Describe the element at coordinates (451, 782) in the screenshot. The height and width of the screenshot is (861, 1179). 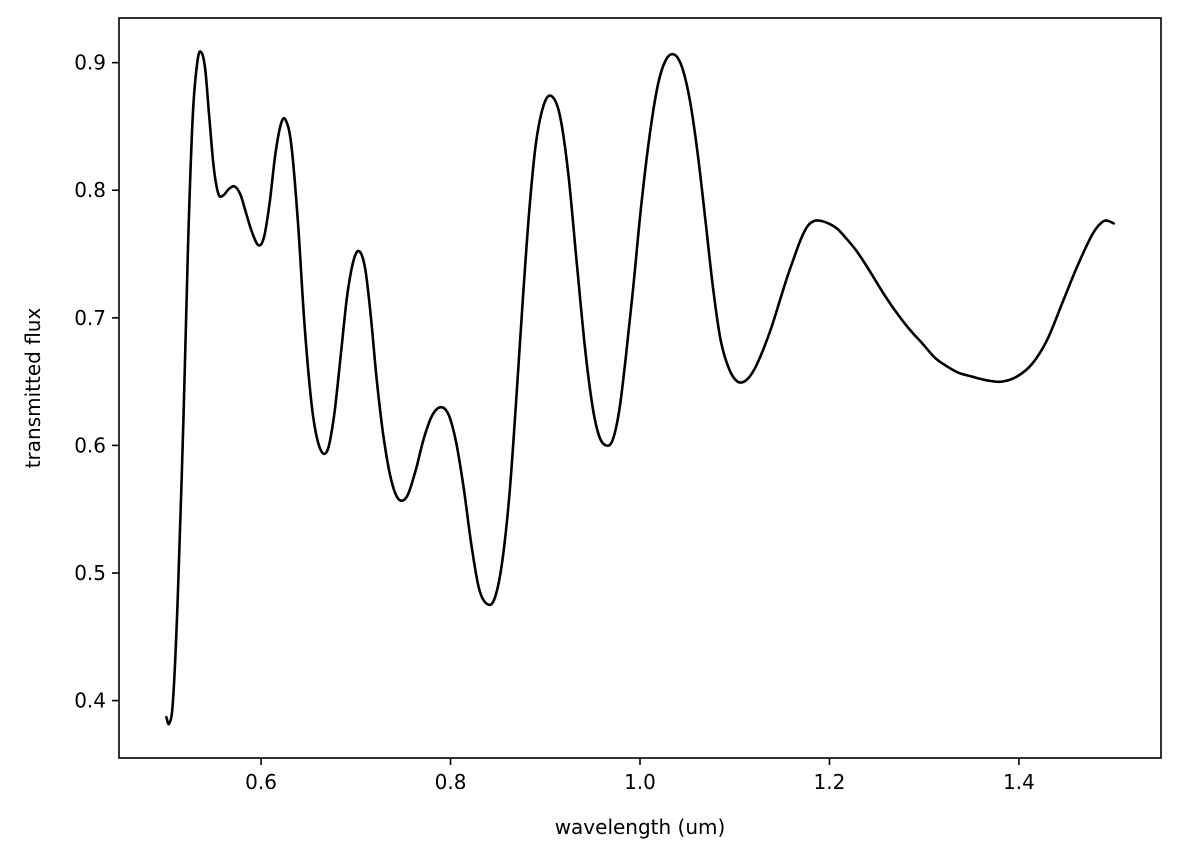
I see `x-tick-label: 0.8` at that location.